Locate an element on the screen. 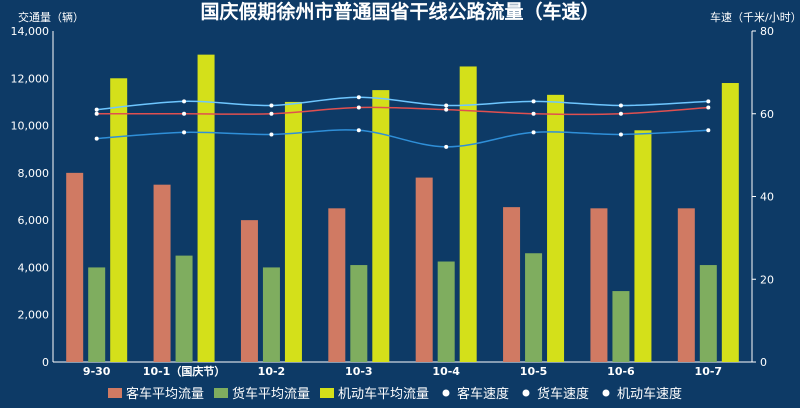 This screenshot has width=800, height=408. x-tick-label: 10-6 is located at coordinates (621, 371).